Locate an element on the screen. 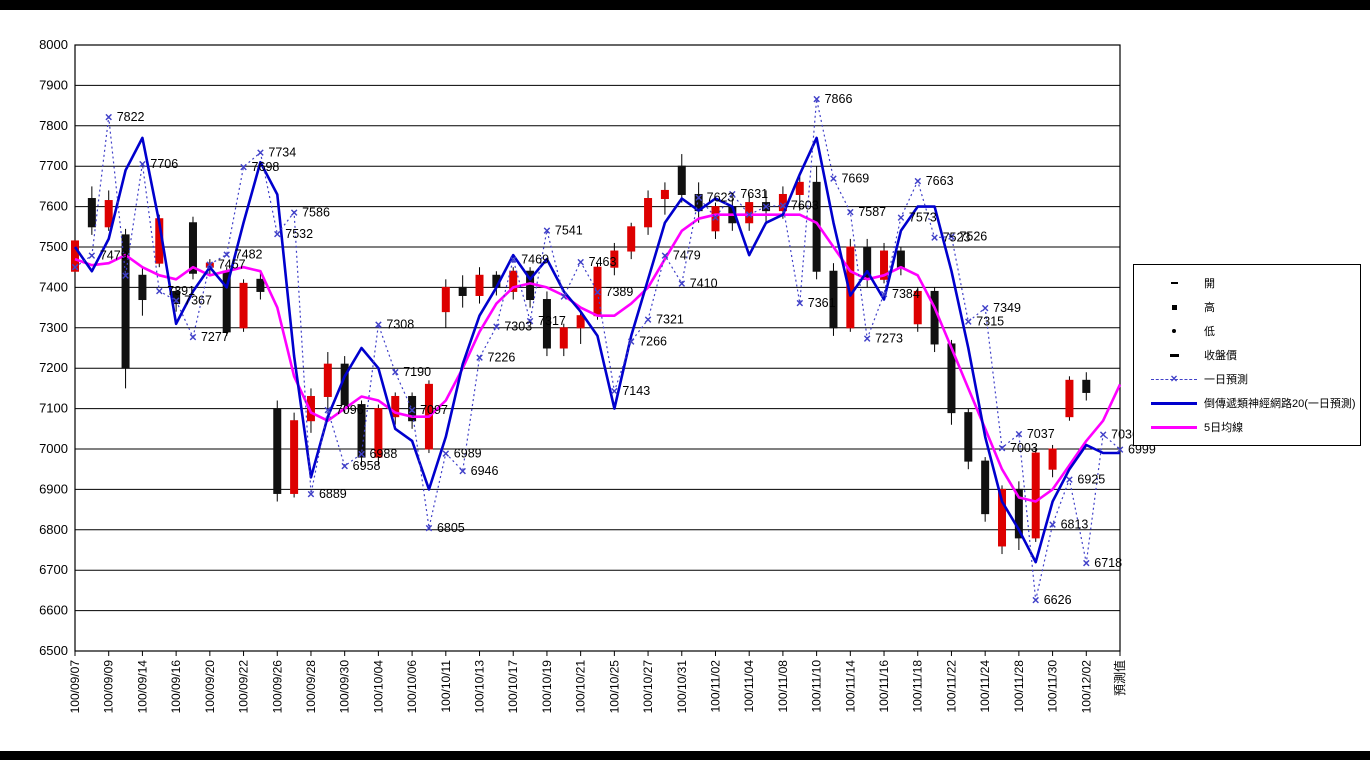 The image size is (1370, 760). svg-text: 7700 is located at coordinates (53, 165).